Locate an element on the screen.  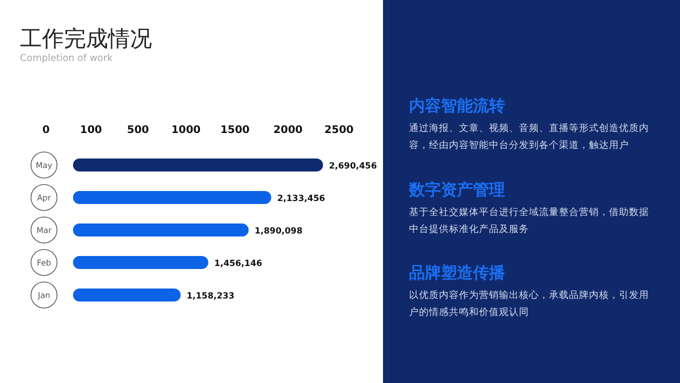
y-tick-label: Feb is located at coordinates (44, 263).